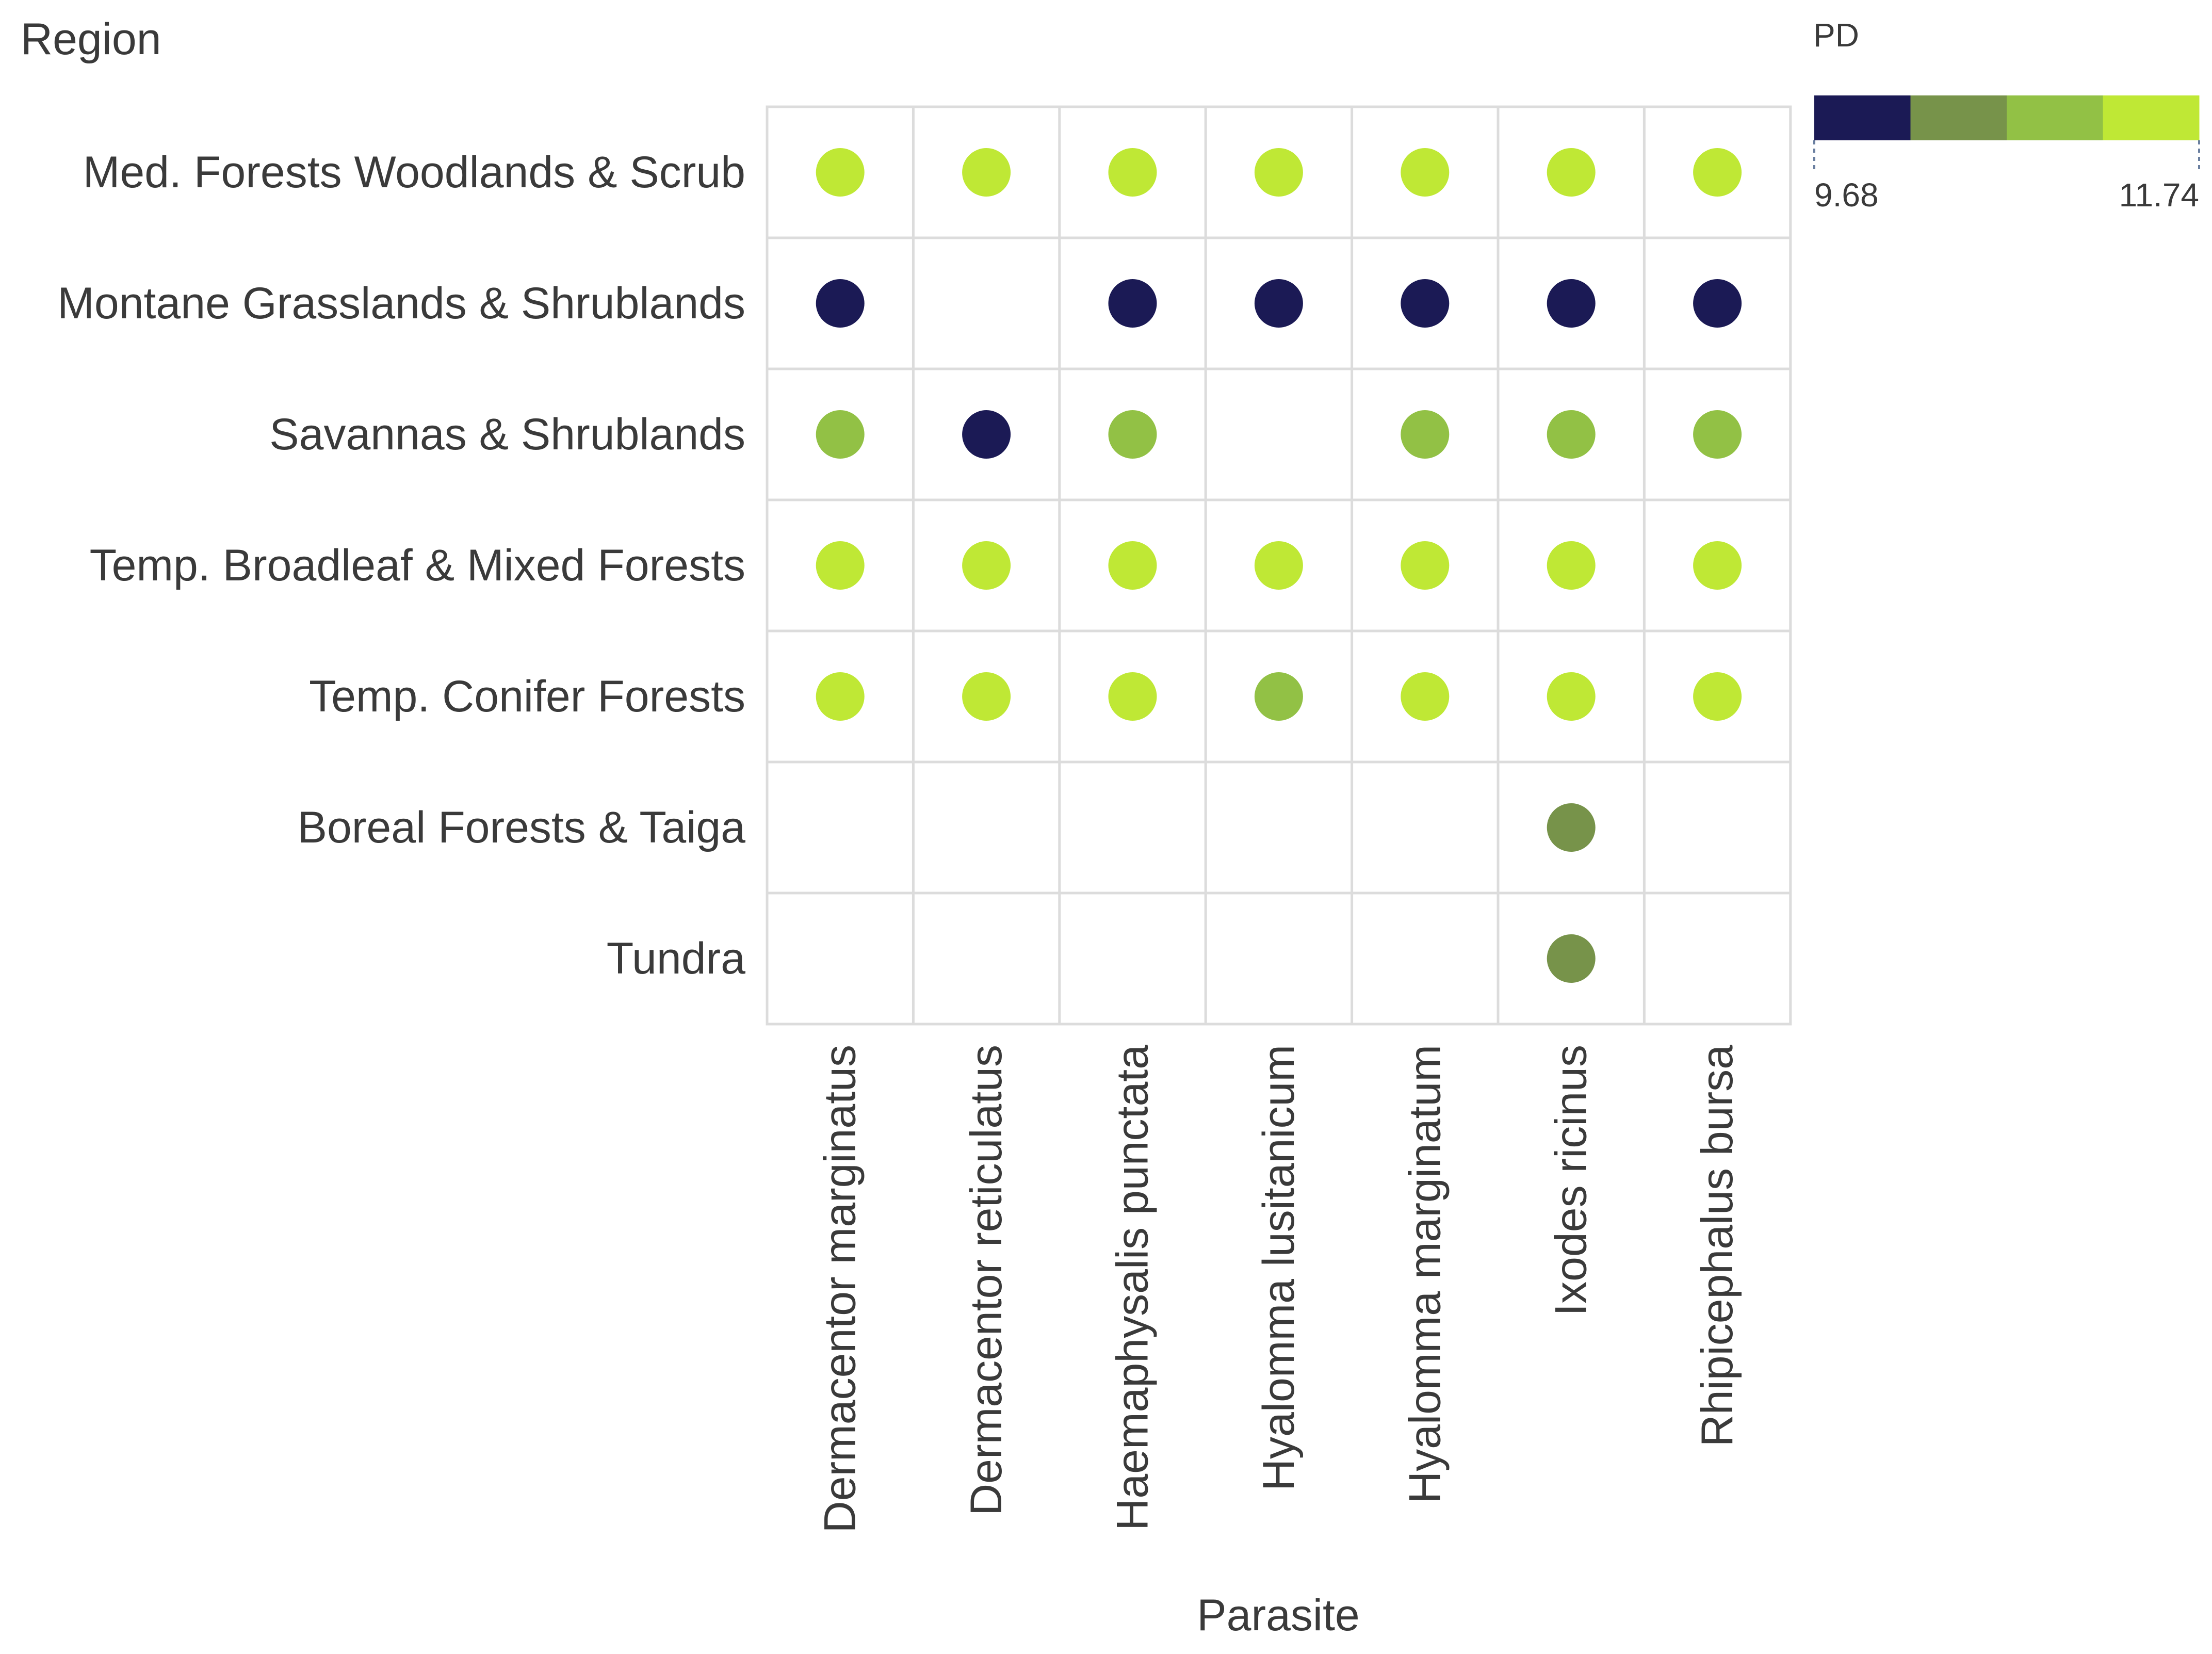 The image size is (2212, 1654). Describe the element at coordinates (1836, 35) in the screenshot. I see `legend-title: PD` at that location.